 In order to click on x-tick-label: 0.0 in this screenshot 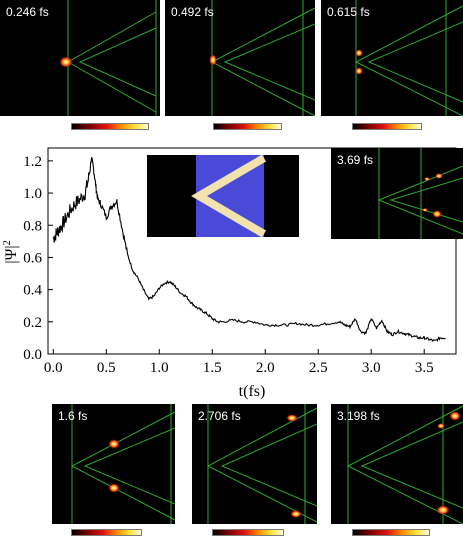, I will do `click(53, 368)`.